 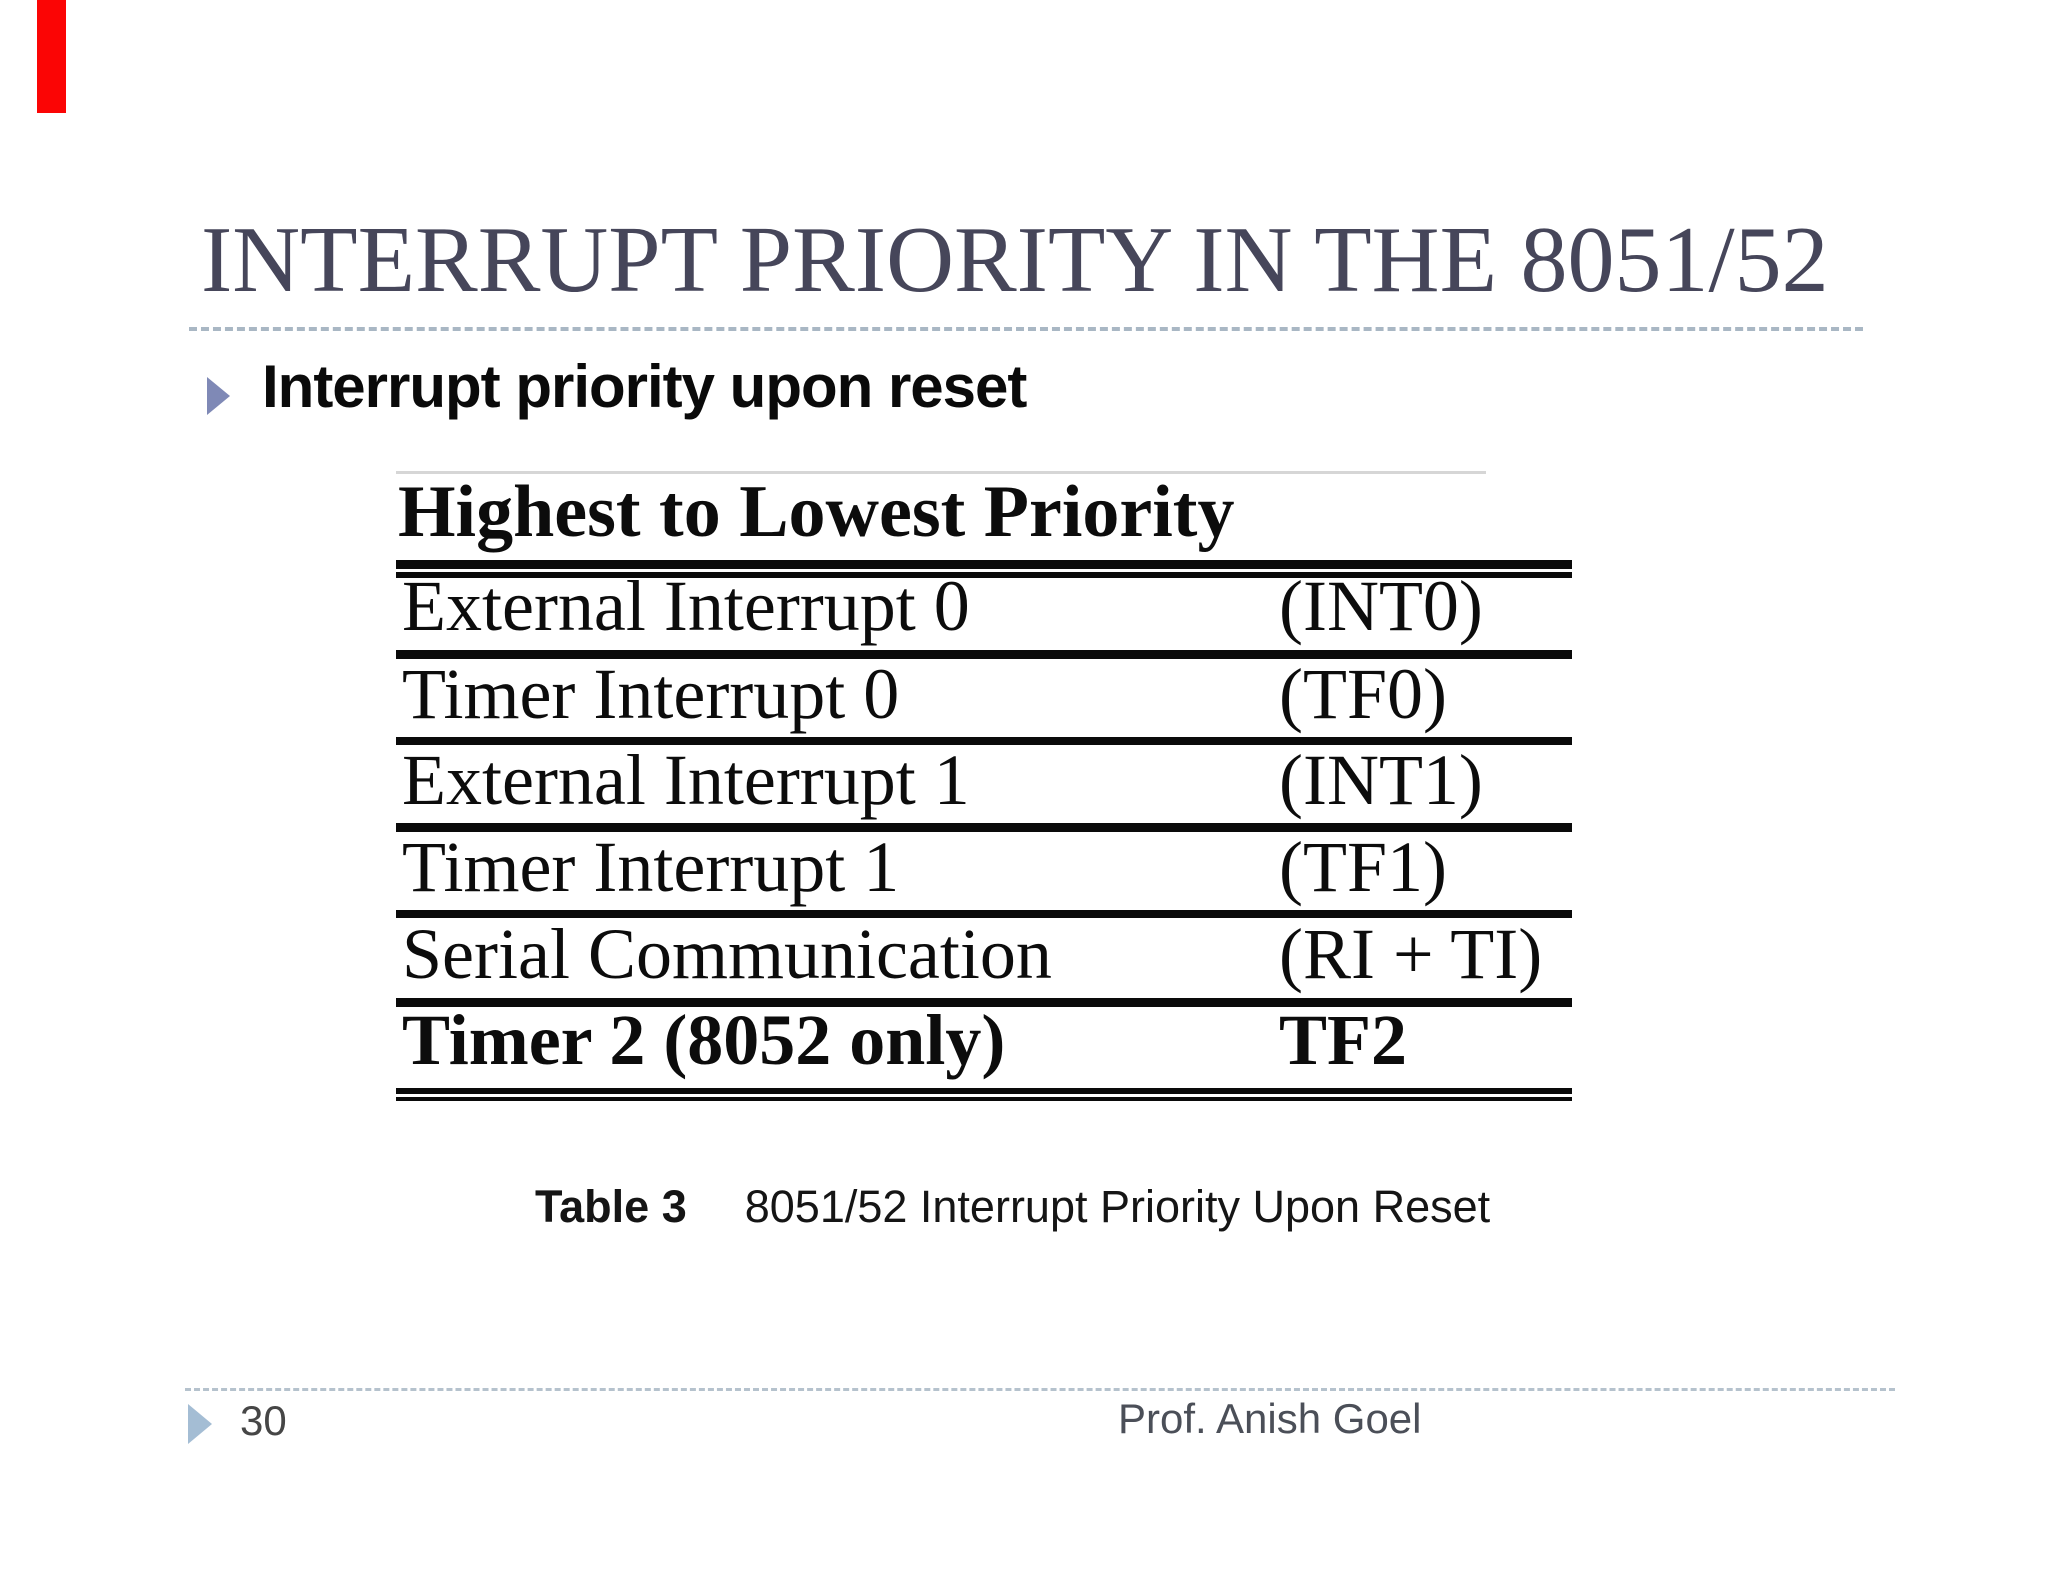 What do you see at coordinates (686, 780) in the screenshot?
I see `interrupt-source: External Interrupt 1` at bounding box center [686, 780].